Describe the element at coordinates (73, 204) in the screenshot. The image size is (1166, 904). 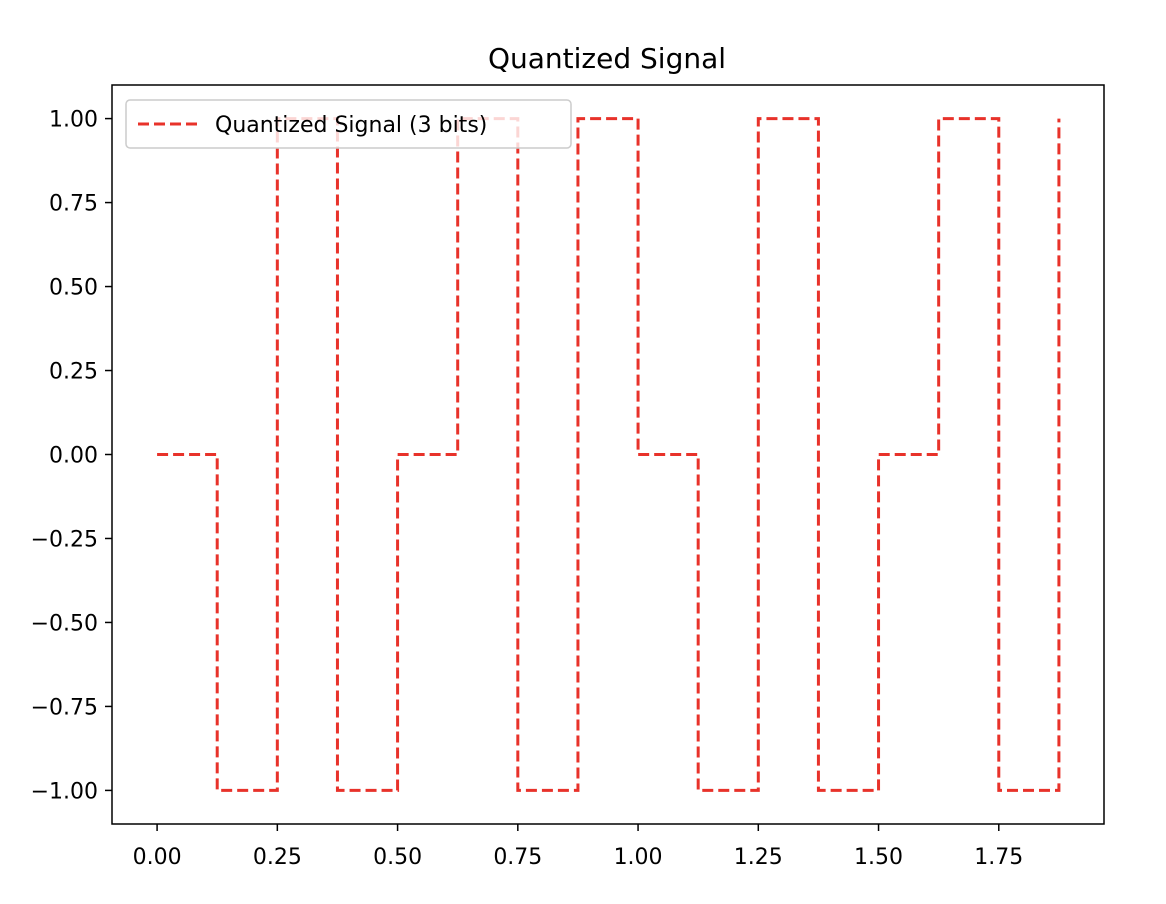
I see `y-tick-label: 0.75` at that location.